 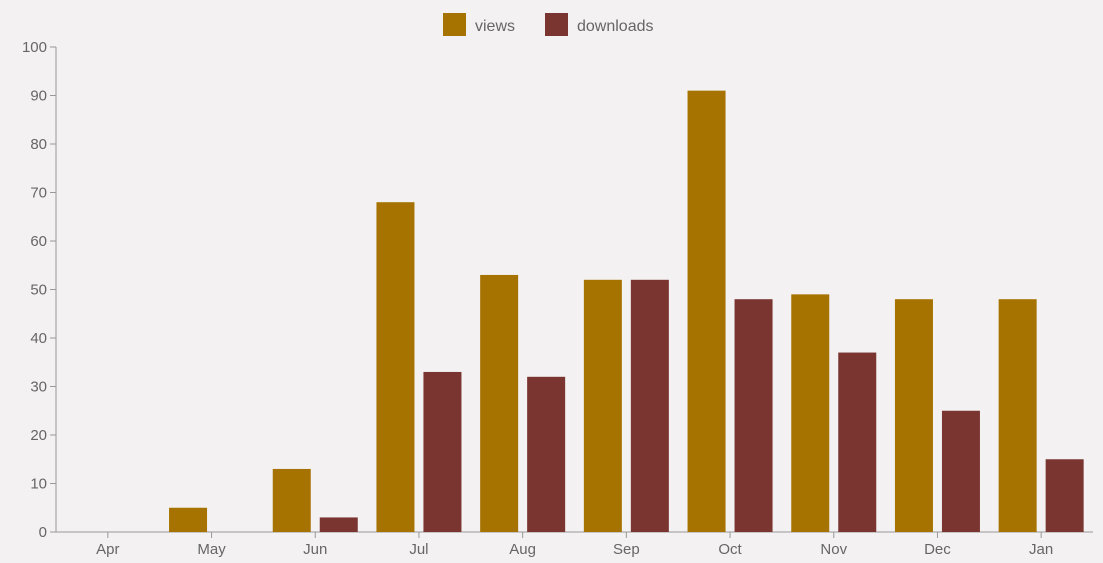 I want to click on x-axis: Apr May Jun Jul Aug Sep Oct Nov Dec Jan, so click(x=574, y=544).